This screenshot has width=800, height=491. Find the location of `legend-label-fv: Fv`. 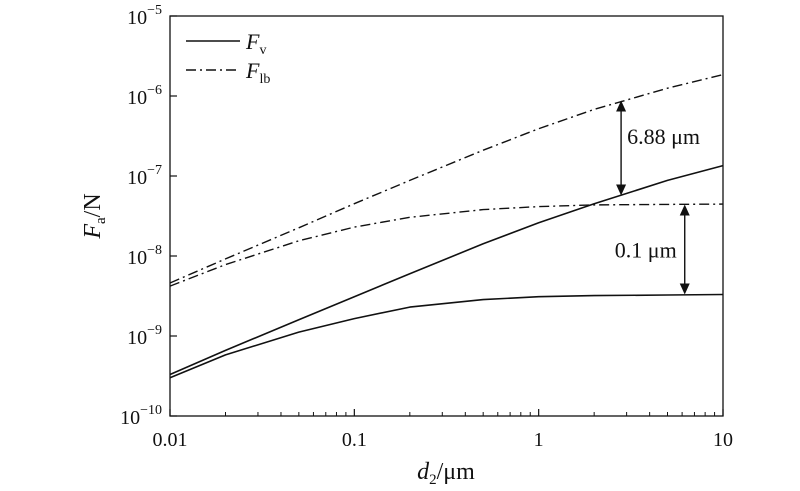

legend-label-fv: Fv is located at coordinates (255, 43).